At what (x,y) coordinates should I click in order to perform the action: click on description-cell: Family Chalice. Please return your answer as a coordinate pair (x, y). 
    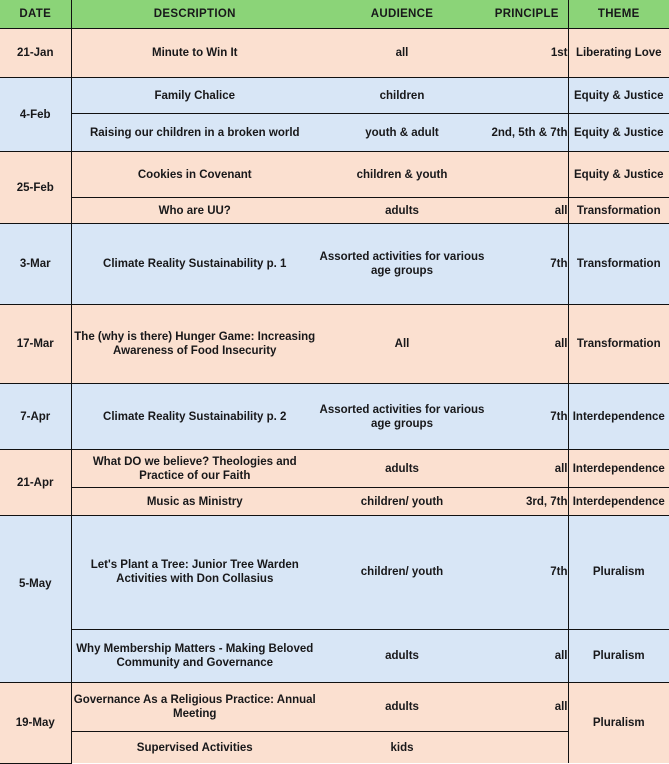
    Looking at the image, I should click on (194, 95).